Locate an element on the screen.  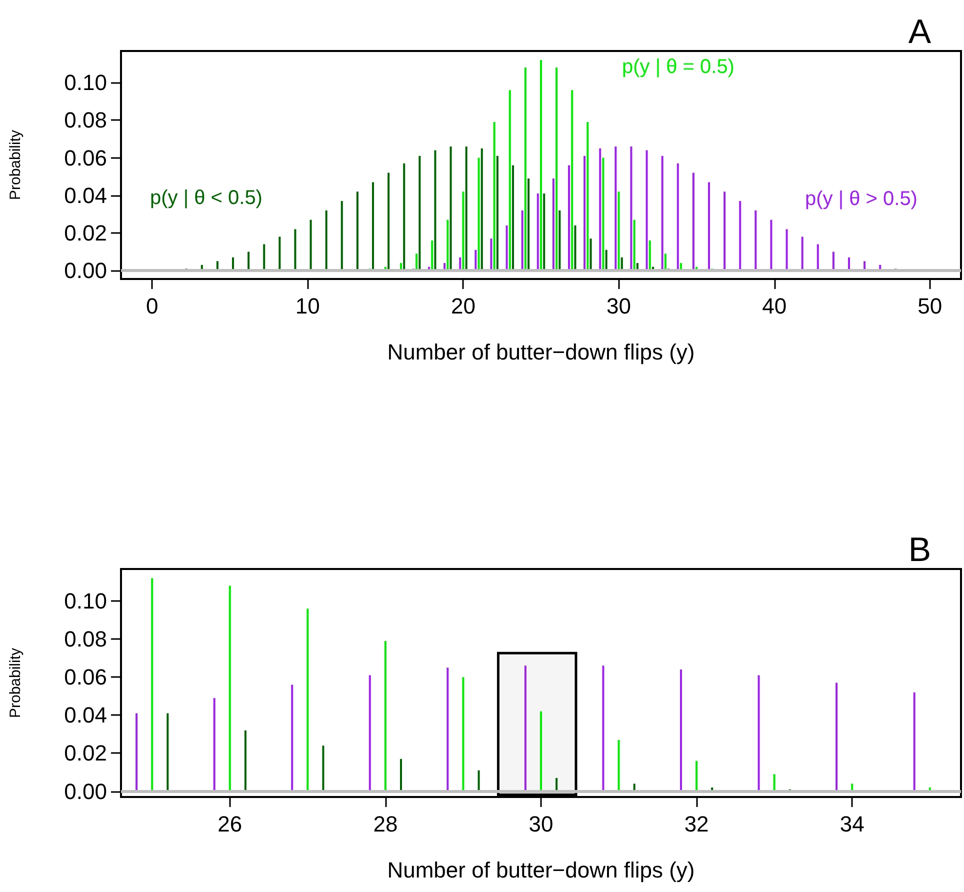
x-tick-label: 0 is located at coordinates (152, 306).